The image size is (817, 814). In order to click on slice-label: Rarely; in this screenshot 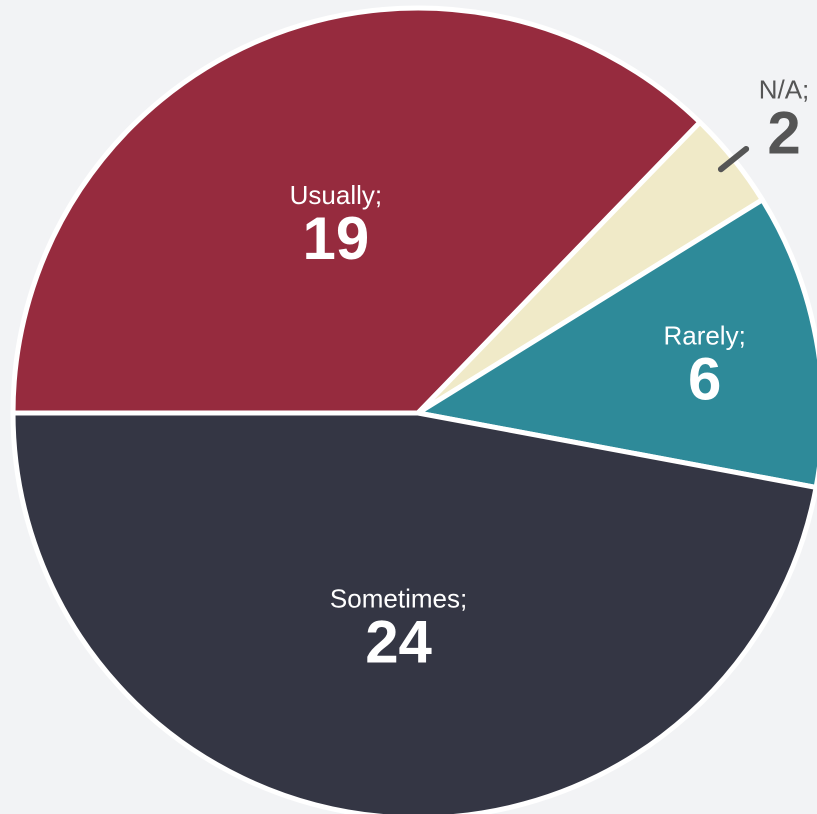, I will do `click(704, 335)`.